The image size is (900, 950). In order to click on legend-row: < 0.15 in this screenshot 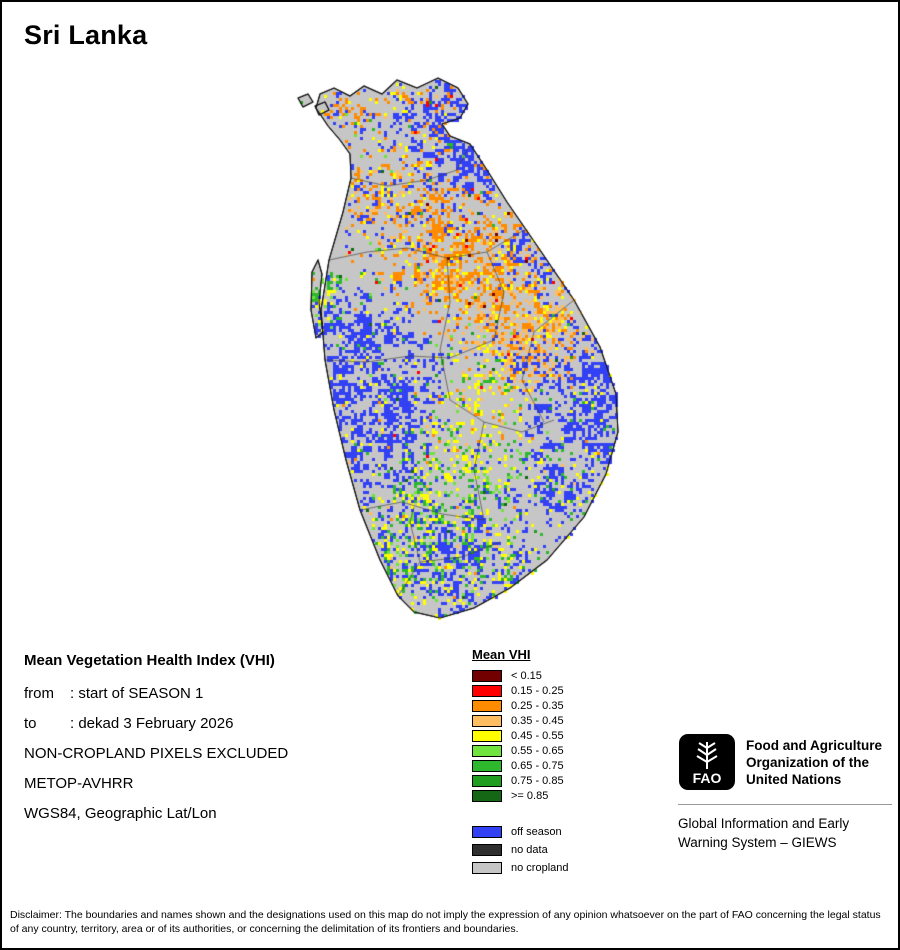, I will do `click(520, 676)`.